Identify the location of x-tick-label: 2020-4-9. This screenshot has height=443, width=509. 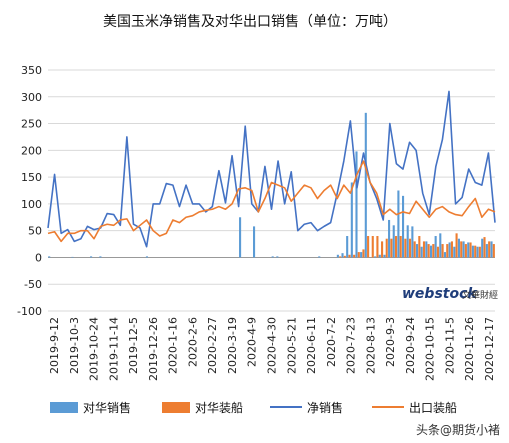
(252, 342).